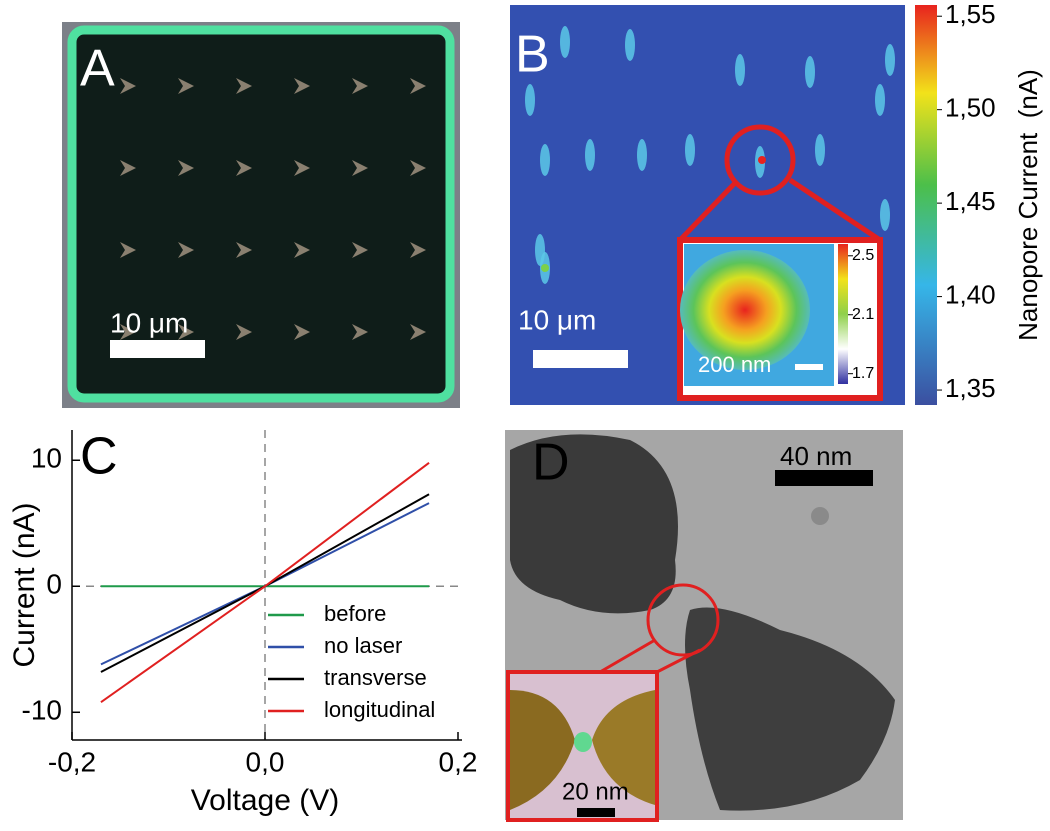 Image resolution: width=1050 pixels, height=831 pixels. Describe the element at coordinates (863, 314) in the screenshot. I see `colorbar-tick-label: 2.1` at that location.